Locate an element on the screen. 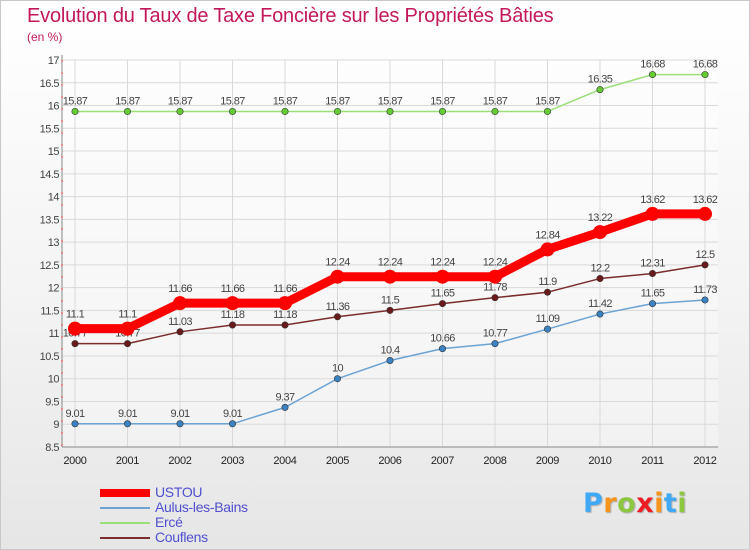 This screenshot has height=550, width=750. y-tick-label: 17 is located at coordinates (54, 61).